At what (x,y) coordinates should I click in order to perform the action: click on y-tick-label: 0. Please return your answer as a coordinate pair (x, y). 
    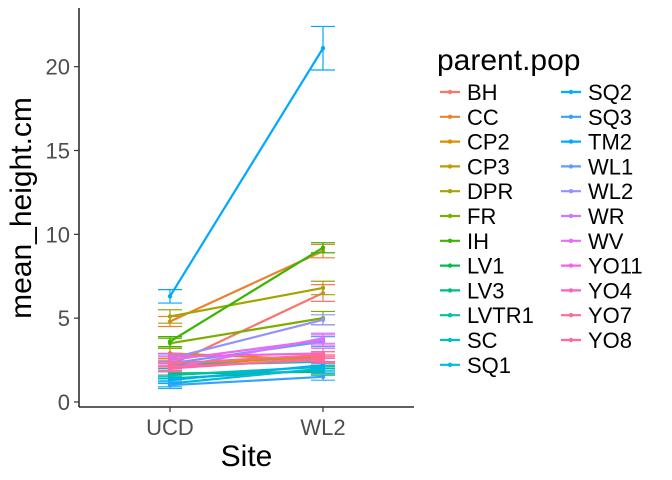
    Looking at the image, I should click on (64, 402).